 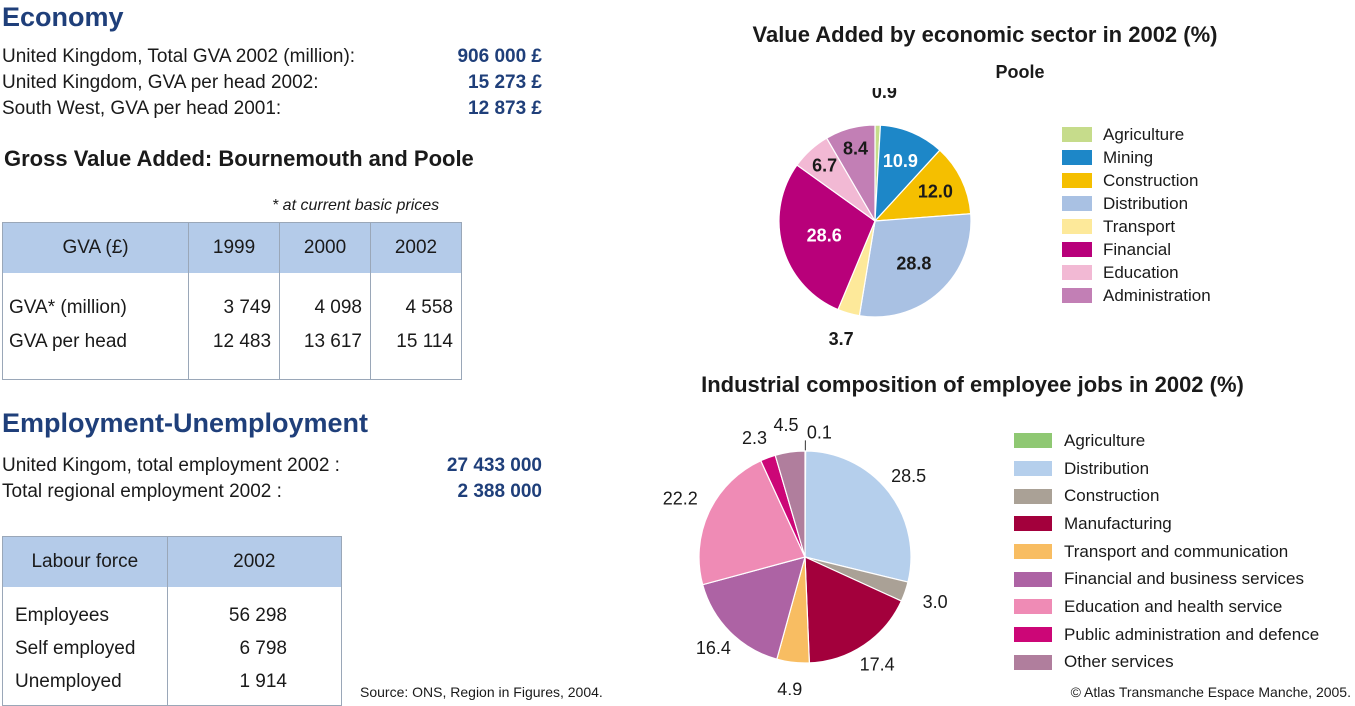 What do you see at coordinates (232, 308) in the screenshot?
I see `gva-row: GVA* (million) 3 749 4 098 4 558` at bounding box center [232, 308].